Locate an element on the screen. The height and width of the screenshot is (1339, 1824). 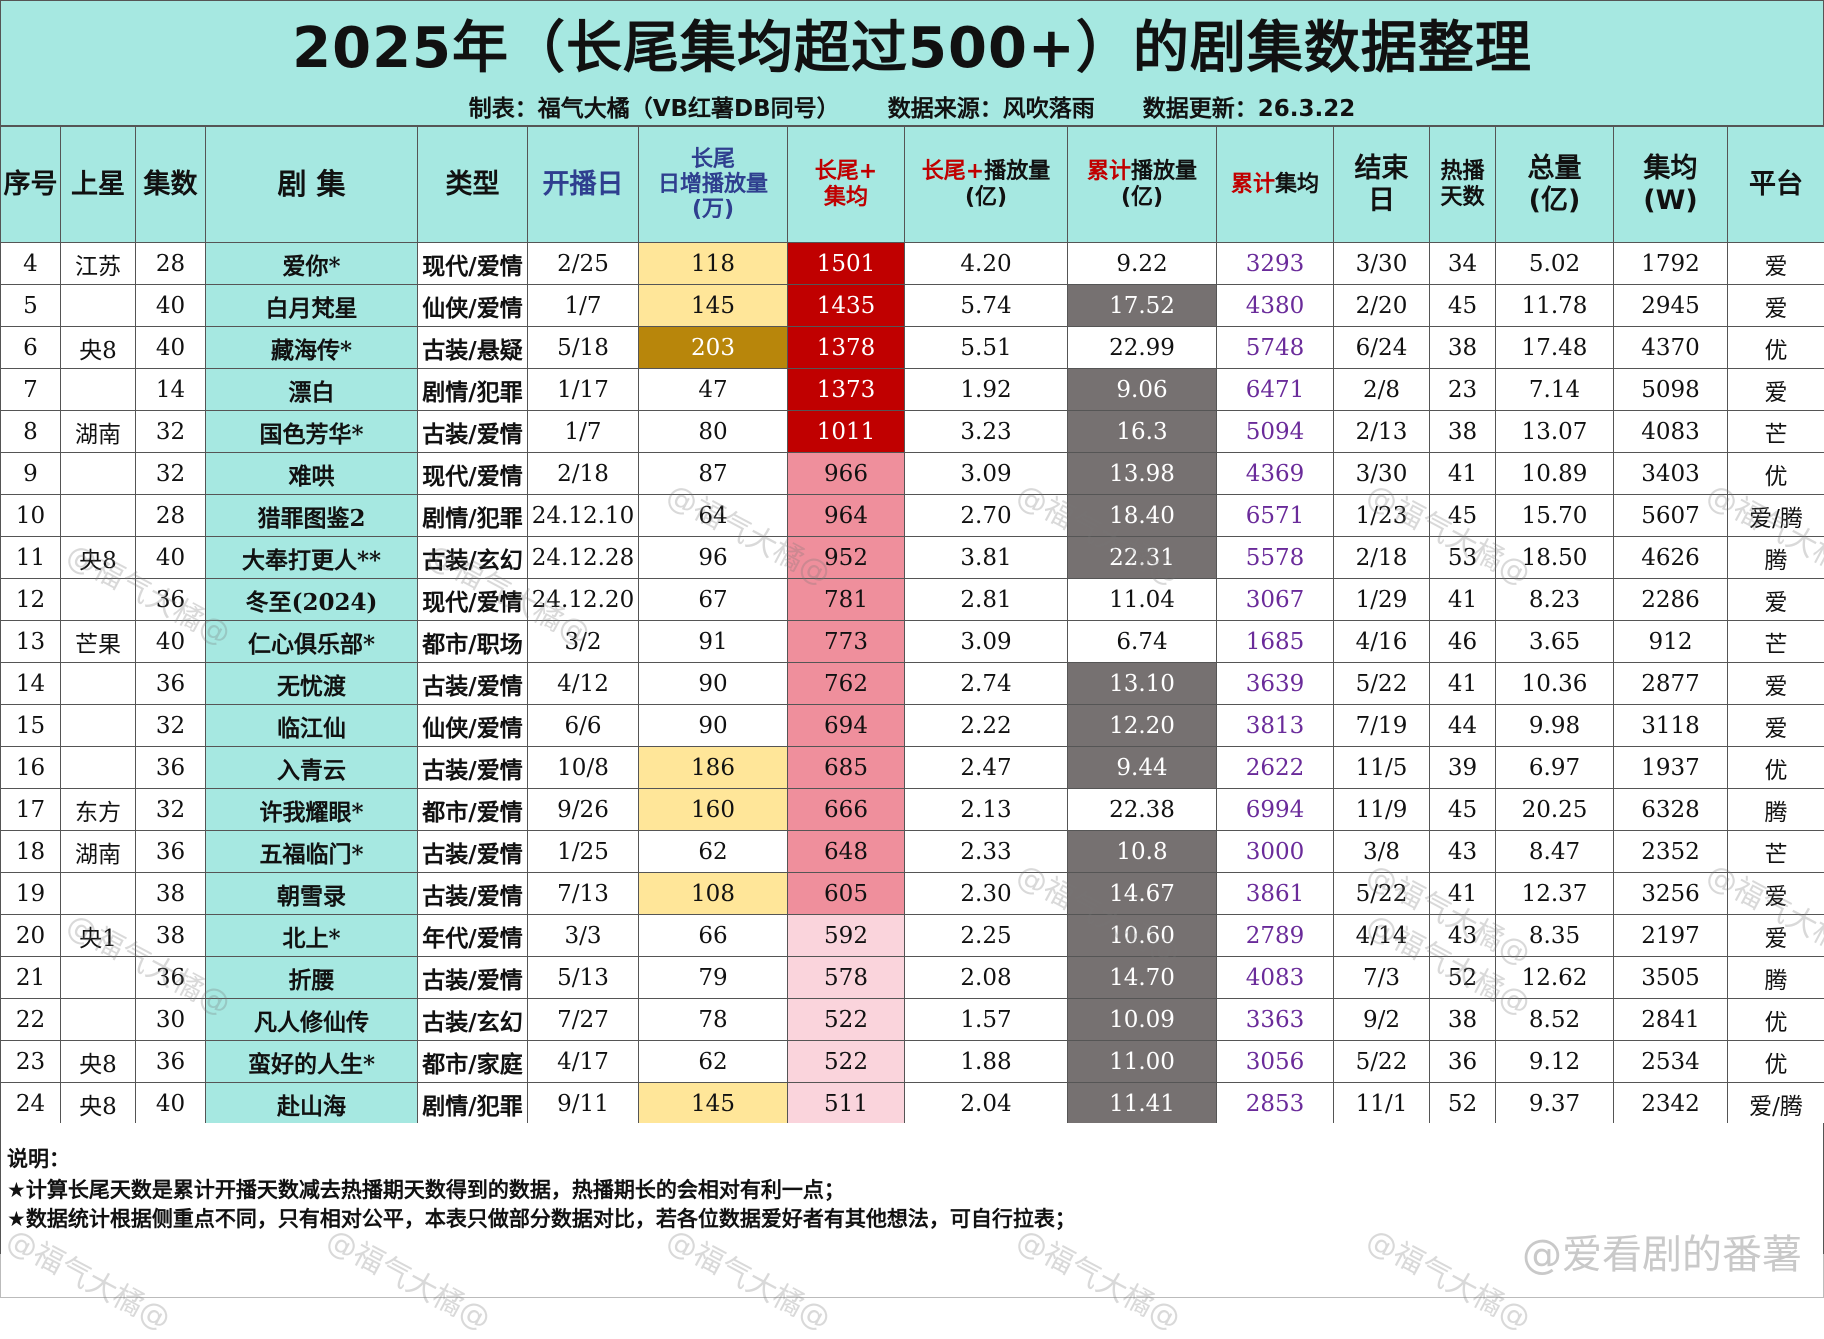
row-index: 19 is located at coordinates (31, 894).